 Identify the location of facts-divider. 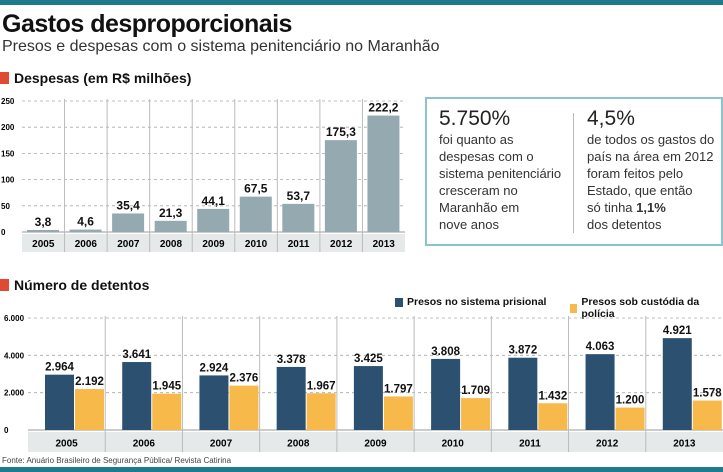
(573, 173).